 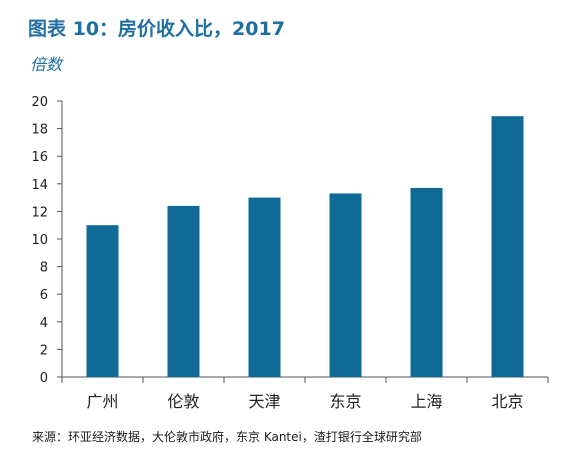 I want to click on y-tick-label: 14, so click(x=39, y=185).